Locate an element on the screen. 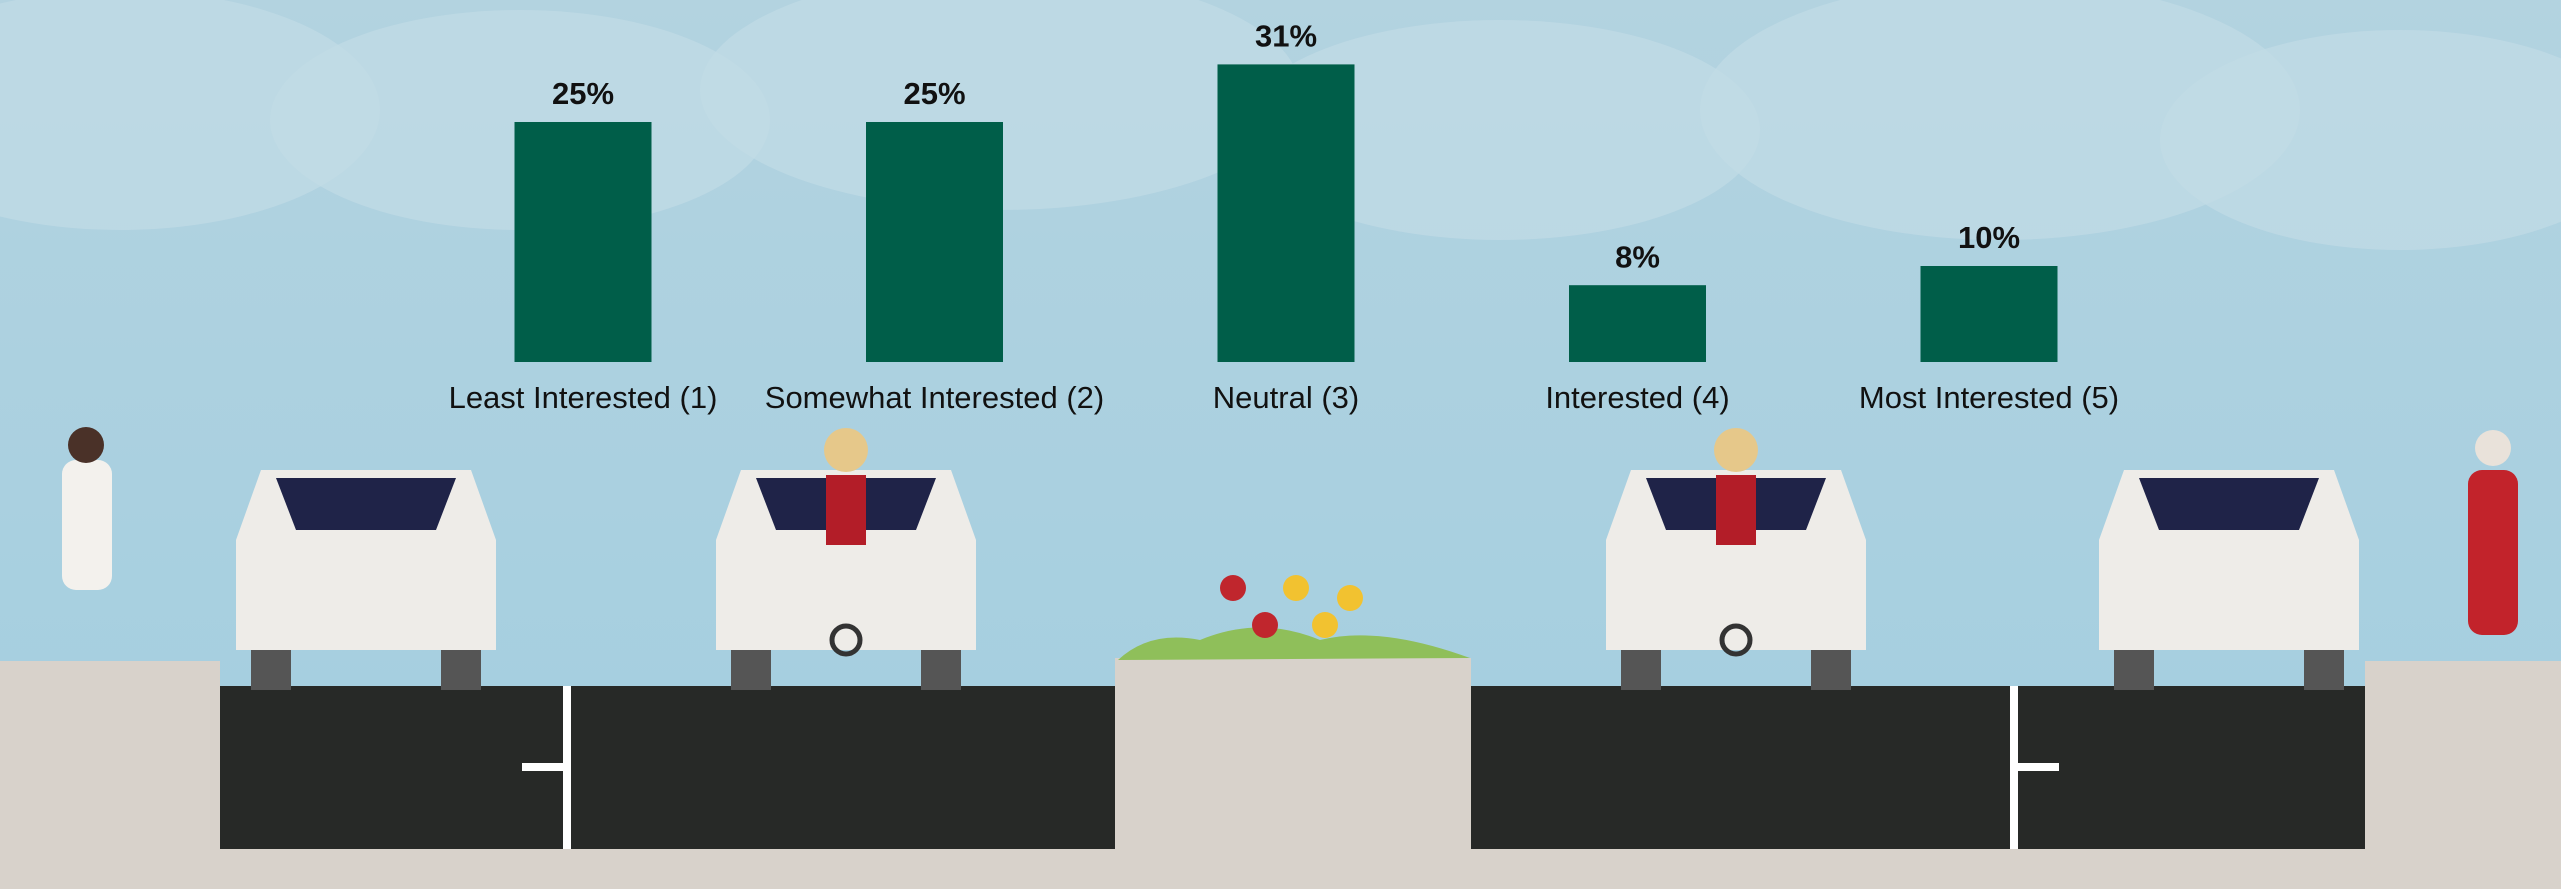  category-label: Most Interested (5) is located at coordinates (1989, 397).